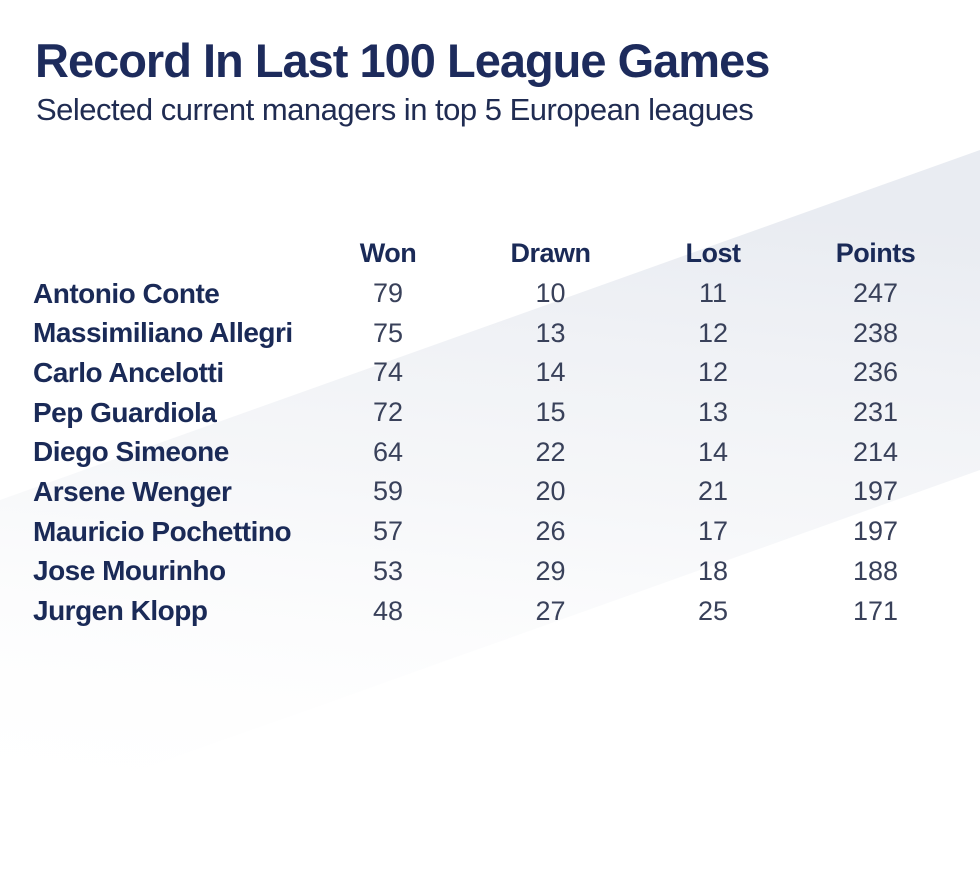 Image resolution: width=980 pixels, height=877 pixels. What do you see at coordinates (875, 570) in the screenshot?
I see `points-value: 188` at bounding box center [875, 570].